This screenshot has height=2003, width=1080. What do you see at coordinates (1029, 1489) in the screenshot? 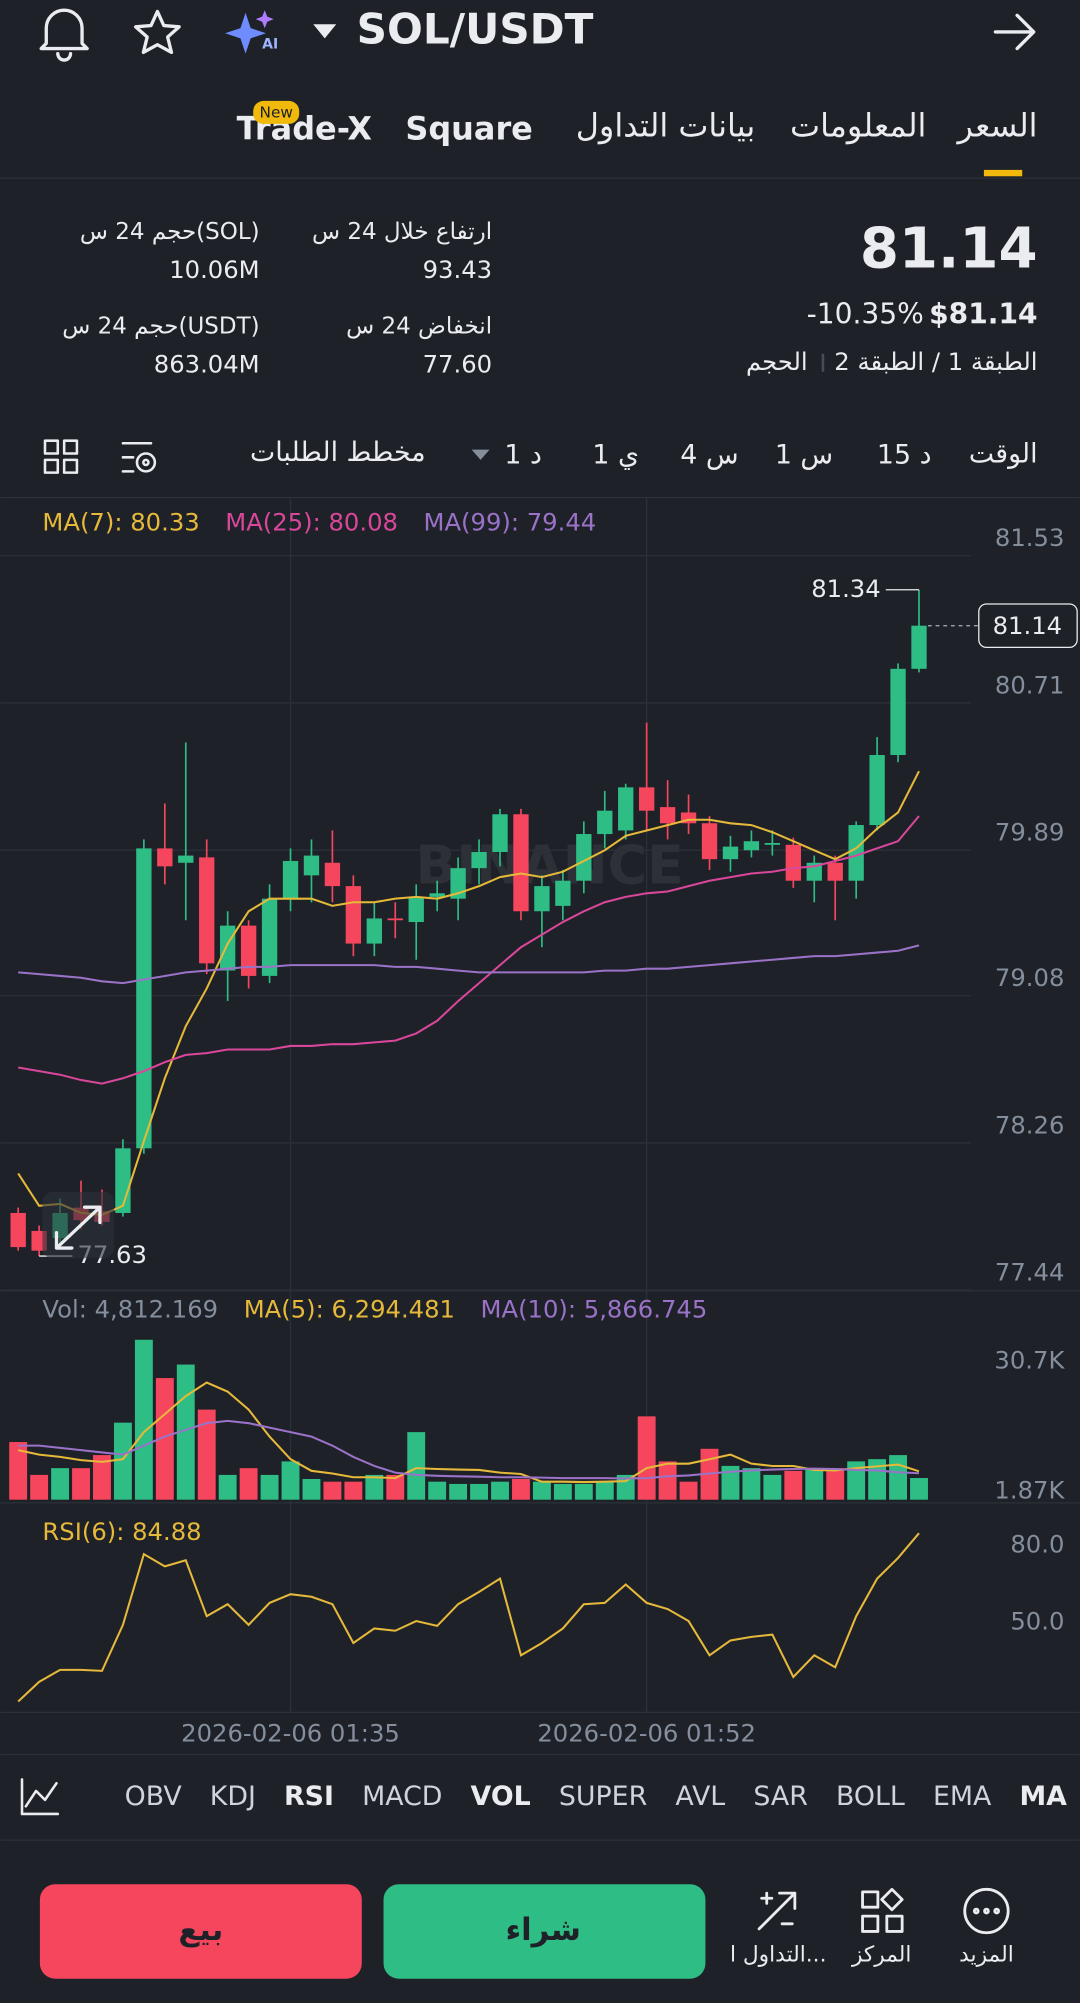
I see `y-tick-label: 1.87K` at bounding box center [1029, 1489].